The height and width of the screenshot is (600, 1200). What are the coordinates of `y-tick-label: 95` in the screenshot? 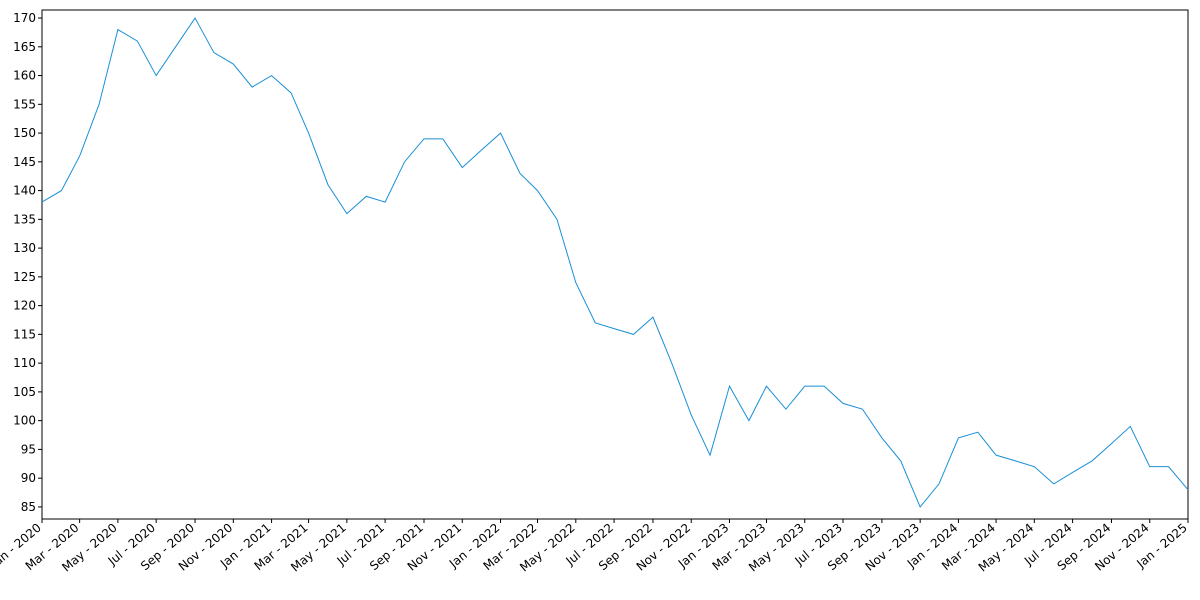 It's located at (28, 449).